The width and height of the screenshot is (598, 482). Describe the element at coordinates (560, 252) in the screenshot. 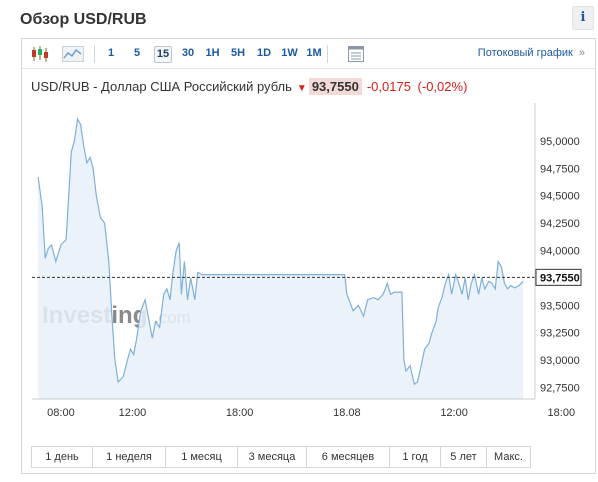

I see `y-tick-label: 94,0000` at that location.